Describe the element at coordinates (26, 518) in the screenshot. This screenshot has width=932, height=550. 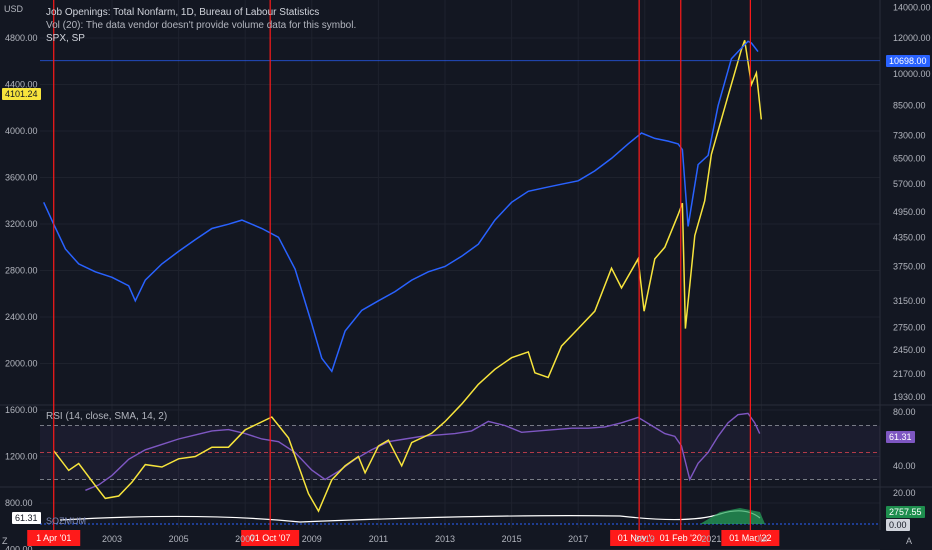
I see `sozmum-left-badge: 61.31` at that location.